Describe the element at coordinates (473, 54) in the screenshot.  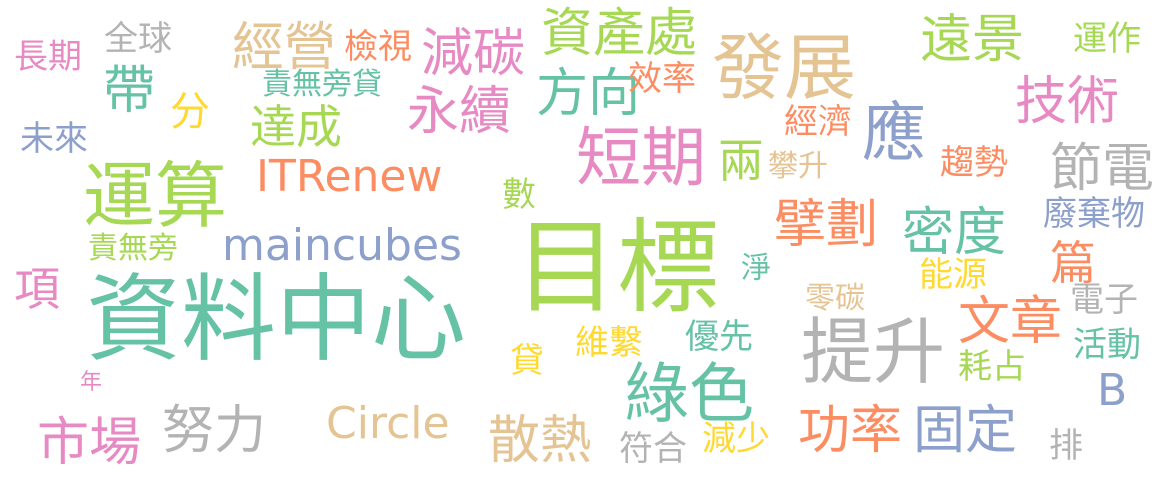
I see `word-jian-tan: 減碳` at that location.